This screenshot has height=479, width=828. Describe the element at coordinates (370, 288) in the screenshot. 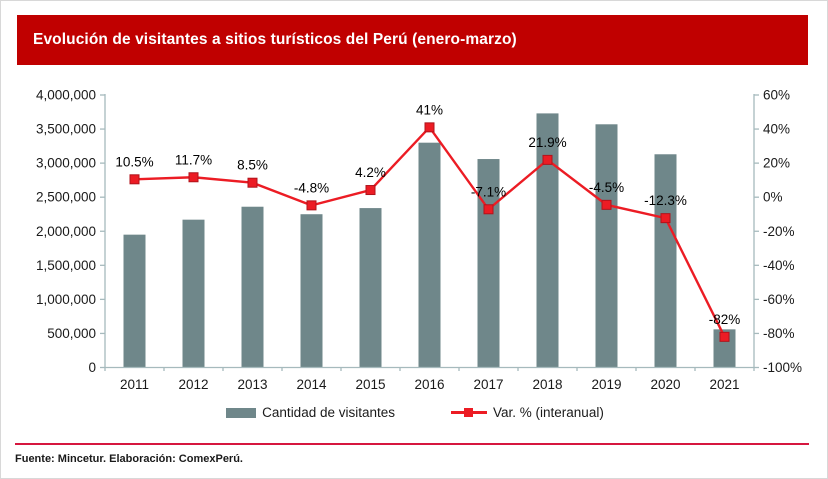

I see `bar-2015` at that location.